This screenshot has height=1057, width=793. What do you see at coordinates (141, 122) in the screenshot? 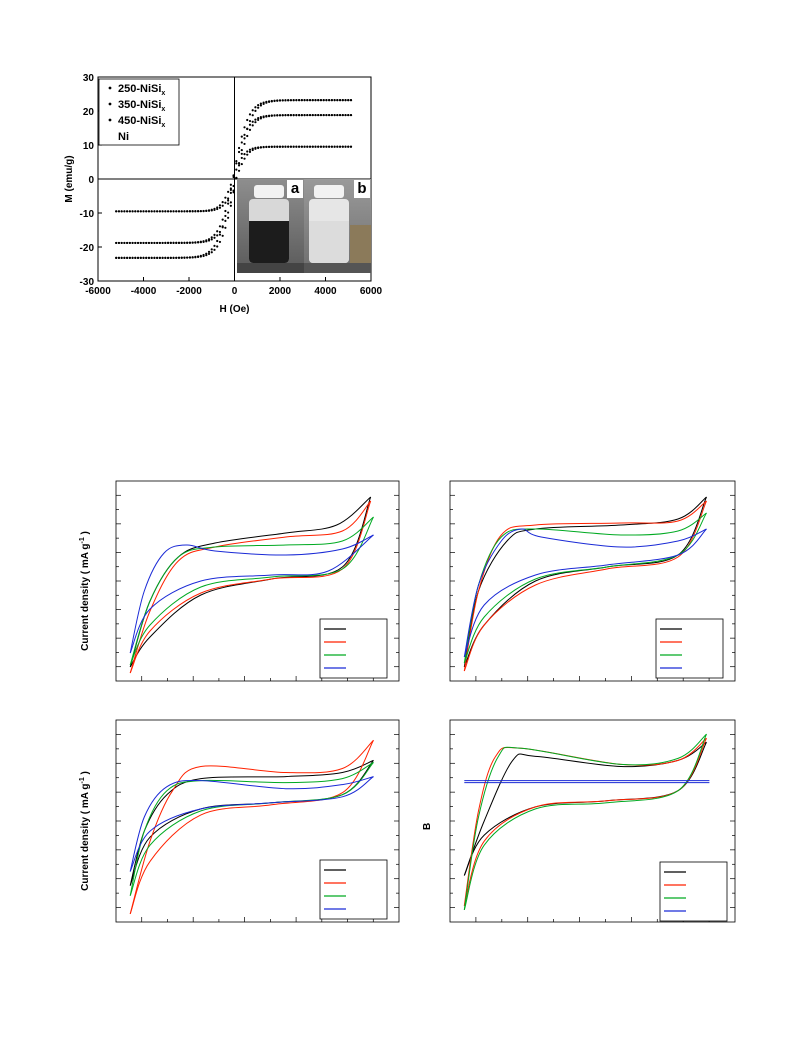
I see `hyst-legend-label: 450-NiSix` at bounding box center [141, 122].